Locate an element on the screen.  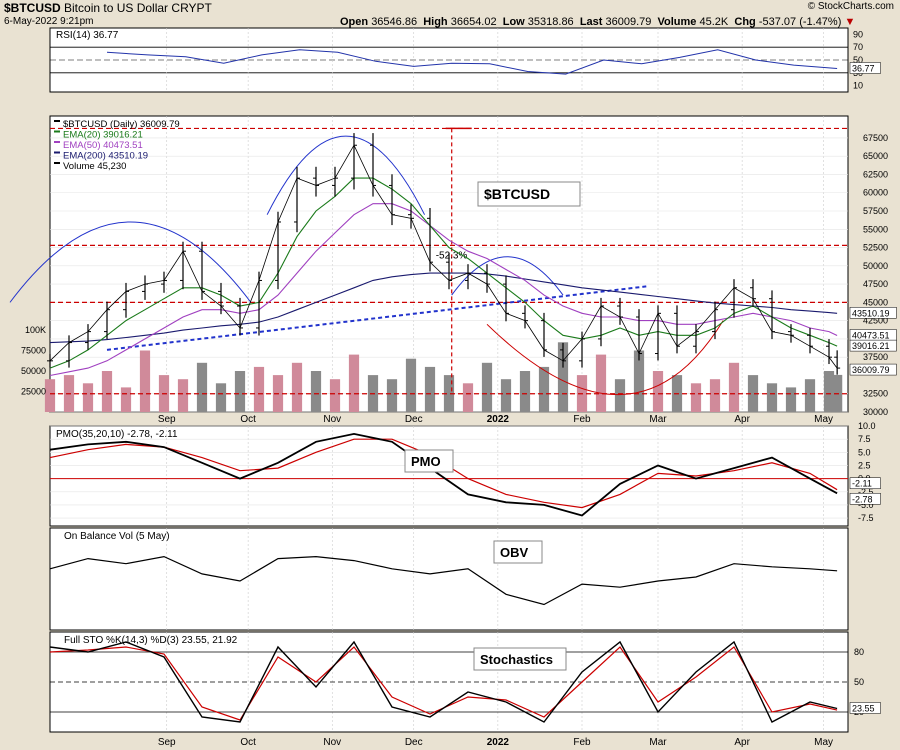
sto-last-value: 23.55 is located at coordinates (863, 708).